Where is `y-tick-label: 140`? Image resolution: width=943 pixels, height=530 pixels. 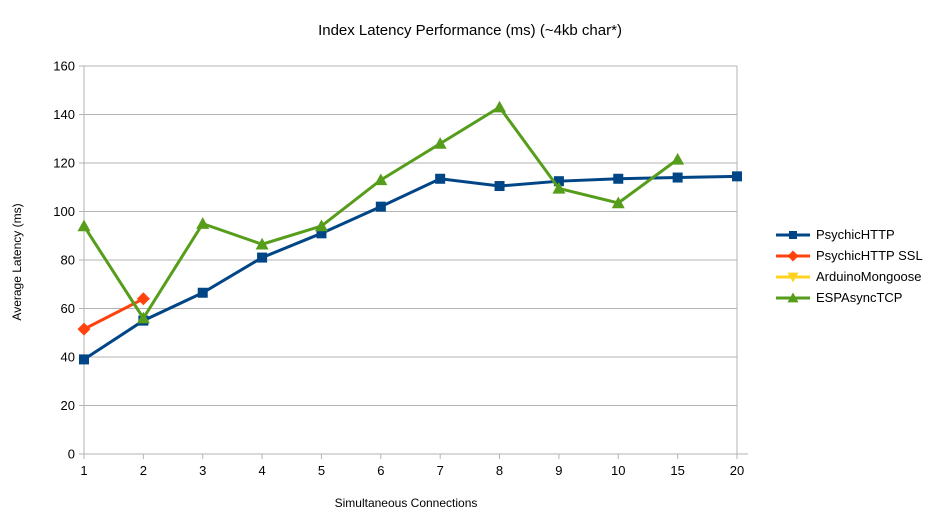
y-tick-label: 140 is located at coordinates (64, 114).